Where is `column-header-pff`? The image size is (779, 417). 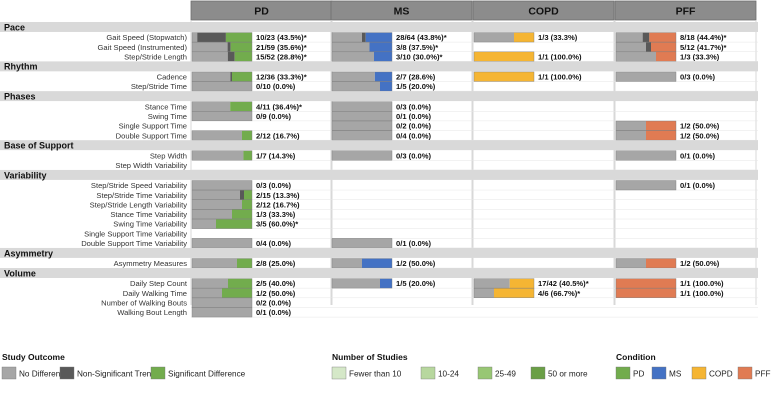
column-header-pff is located at coordinates (685, 10).